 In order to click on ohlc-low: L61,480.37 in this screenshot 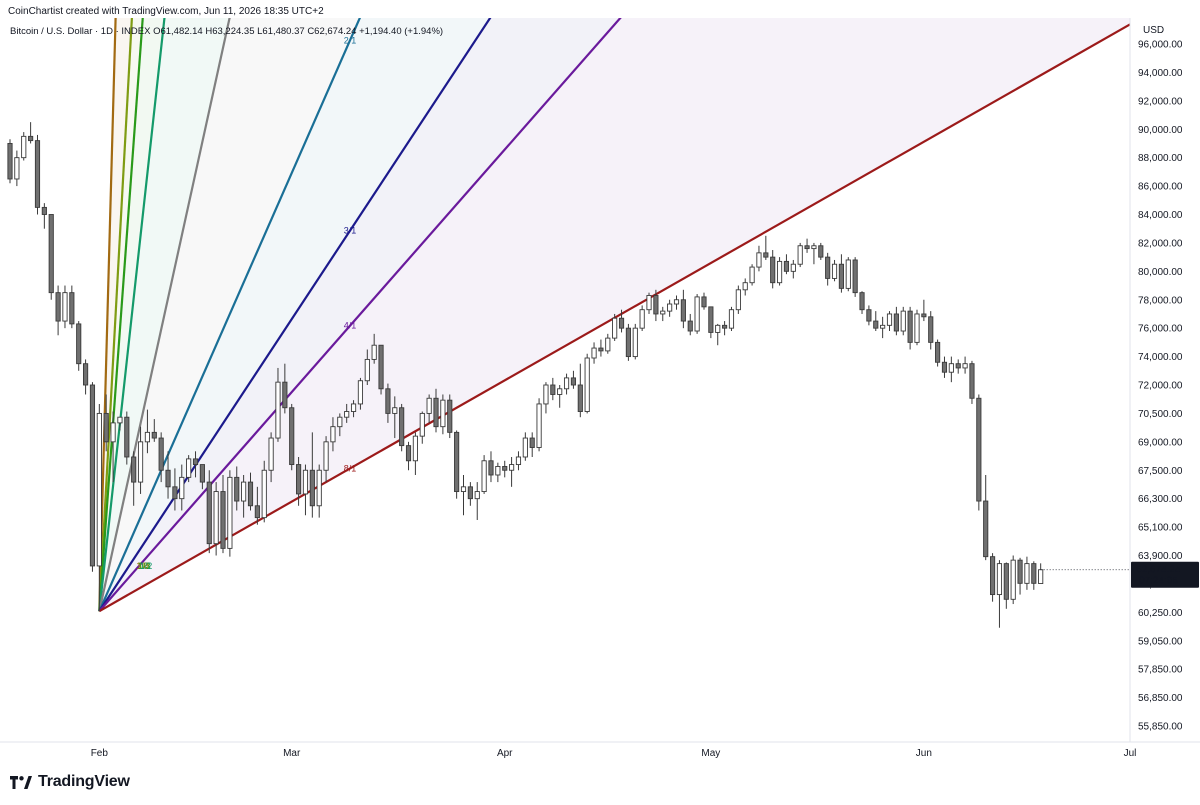, I will do `click(281, 31)`.